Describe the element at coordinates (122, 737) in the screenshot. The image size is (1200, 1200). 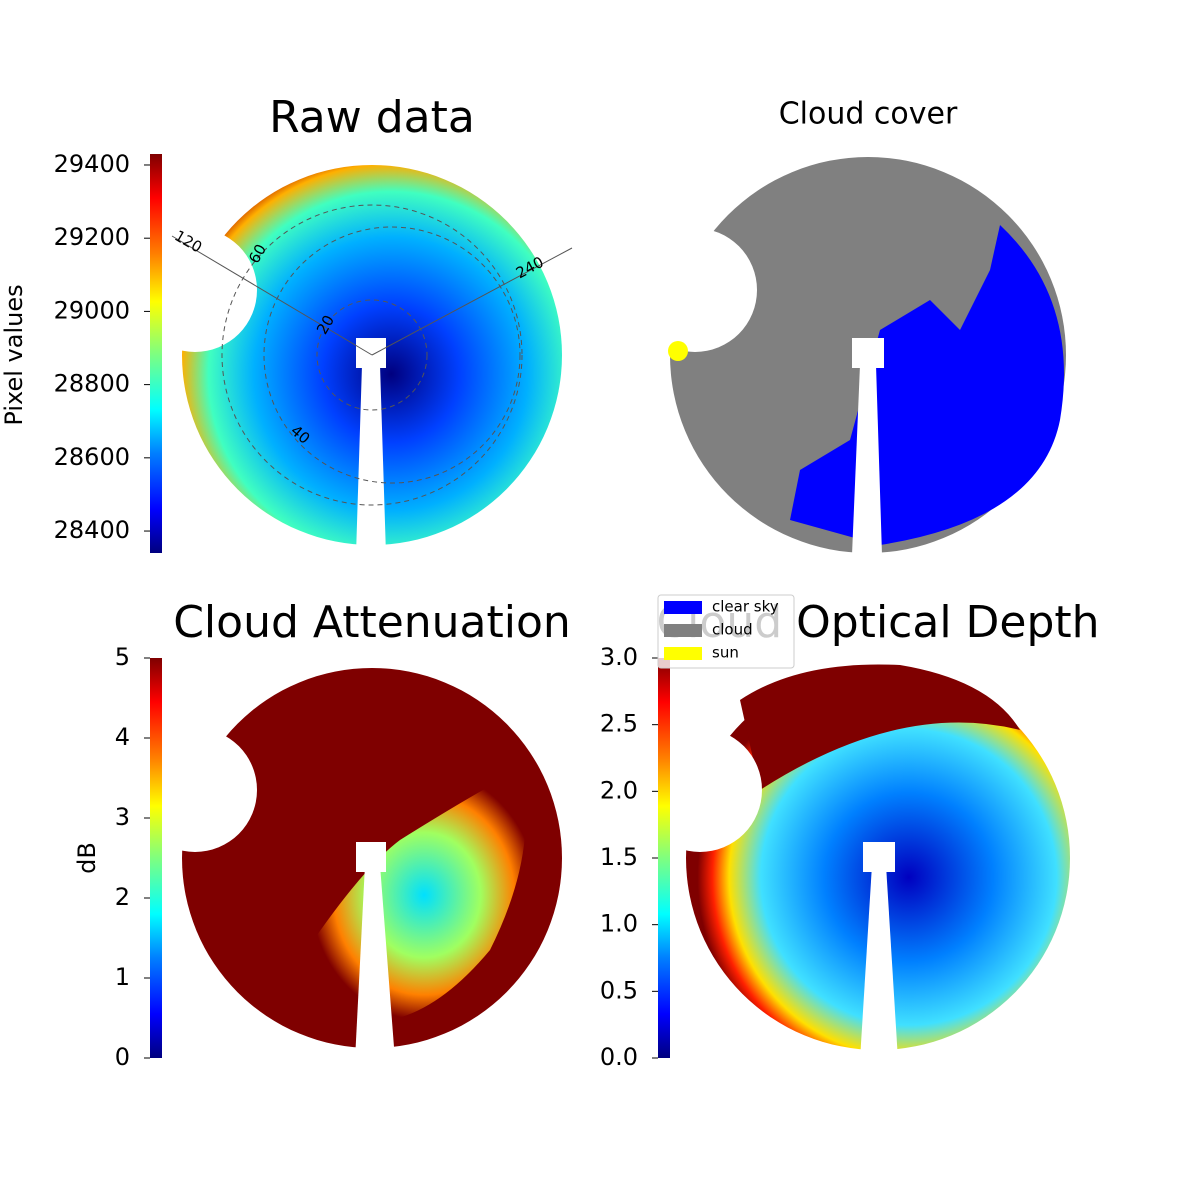
I see `tick-label: 4` at that location.